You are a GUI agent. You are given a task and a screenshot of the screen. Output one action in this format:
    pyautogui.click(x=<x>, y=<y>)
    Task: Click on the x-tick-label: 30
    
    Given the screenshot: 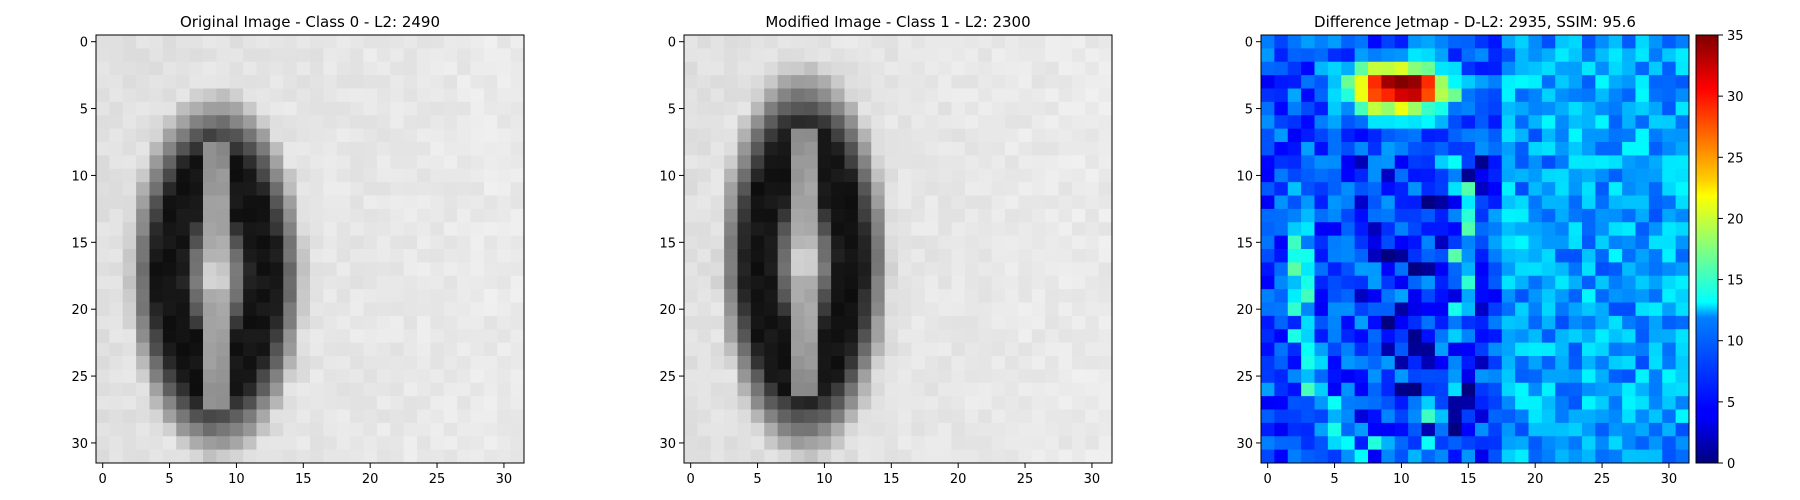 What is the action you would take?
    pyautogui.click(x=504, y=479)
    